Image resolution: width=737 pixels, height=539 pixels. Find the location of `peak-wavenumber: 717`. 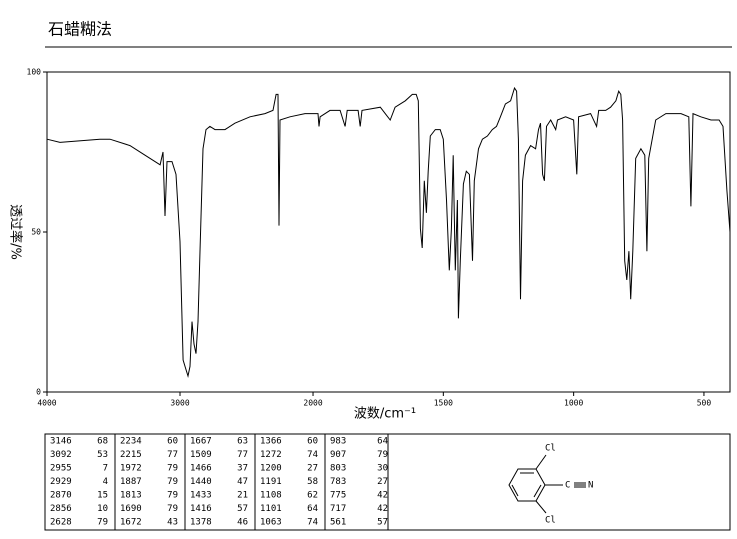

peak-wavenumber: 717 is located at coordinates (338, 509).